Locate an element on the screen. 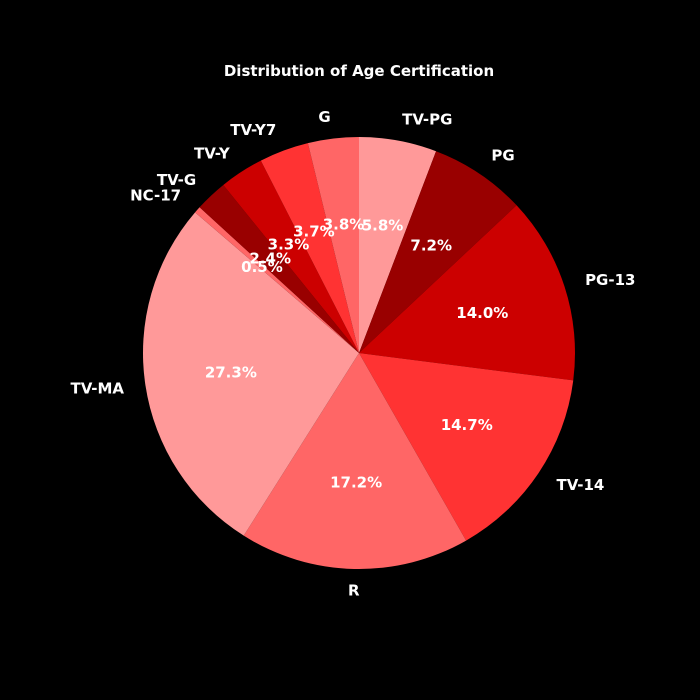 Image resolution: width=700 pixels, height=700 pixels. category-label-r: R is located at coordinates (354, 591).